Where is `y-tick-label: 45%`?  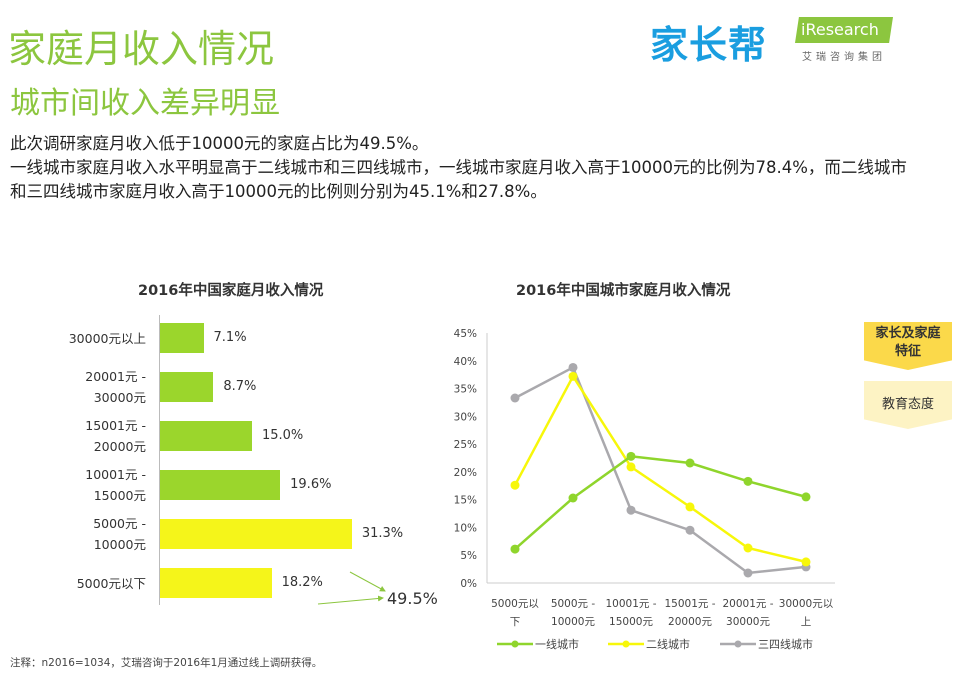 y-tick-label: 45% is located at coordinates (465, 334).